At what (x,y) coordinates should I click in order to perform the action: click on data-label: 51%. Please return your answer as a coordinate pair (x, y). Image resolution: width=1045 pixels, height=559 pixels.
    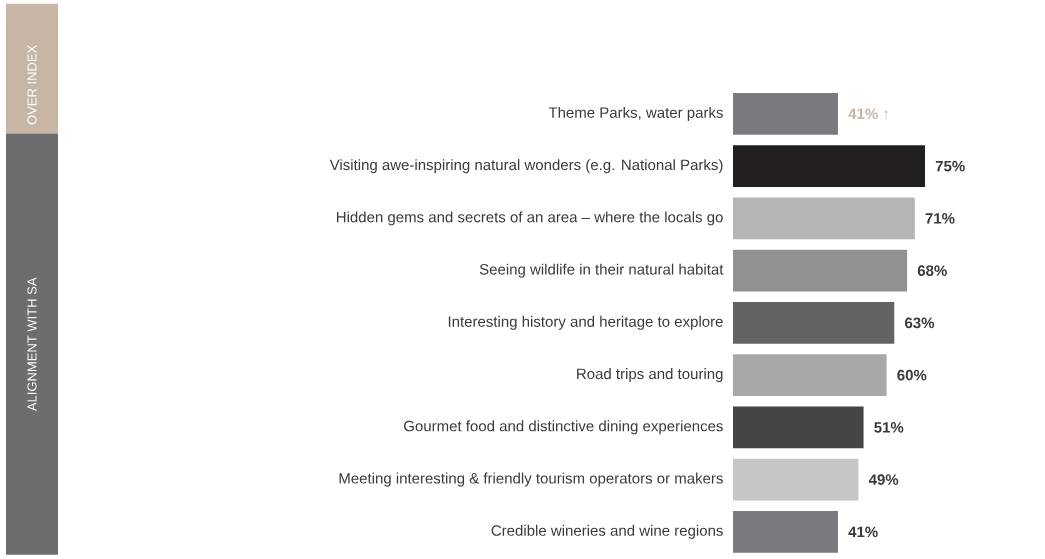
    Looking at the image, I should click on (889, 427).